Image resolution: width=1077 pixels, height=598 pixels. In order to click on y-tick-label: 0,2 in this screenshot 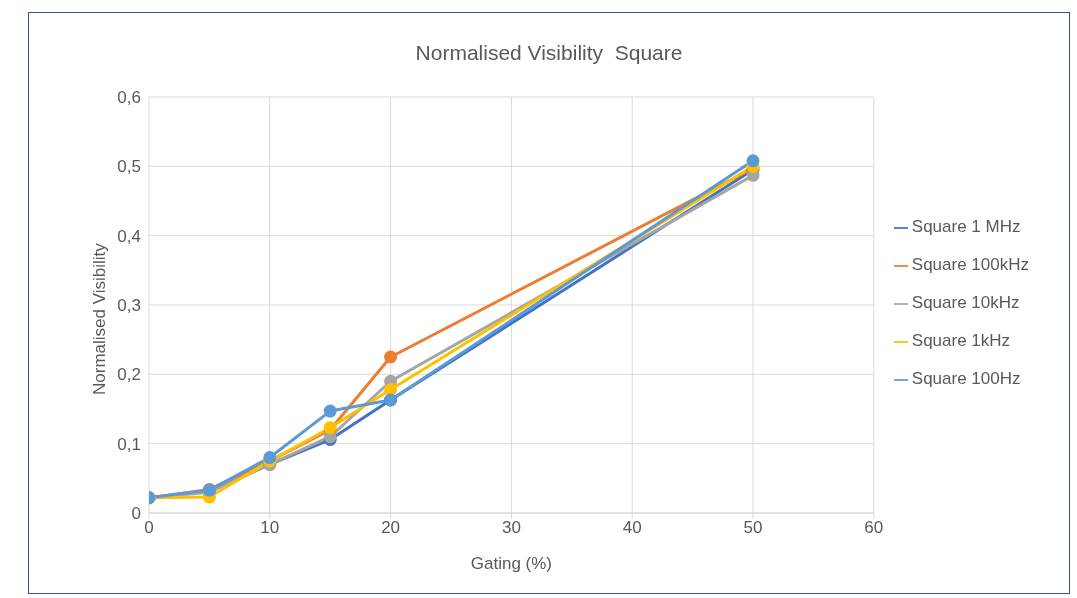, I will do `click(129, 375)`.